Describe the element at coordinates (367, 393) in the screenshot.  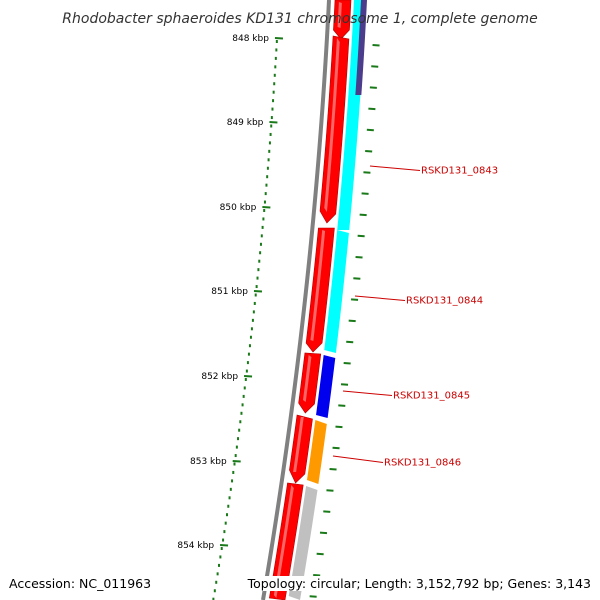
I see `gene-label-leader` at that location.